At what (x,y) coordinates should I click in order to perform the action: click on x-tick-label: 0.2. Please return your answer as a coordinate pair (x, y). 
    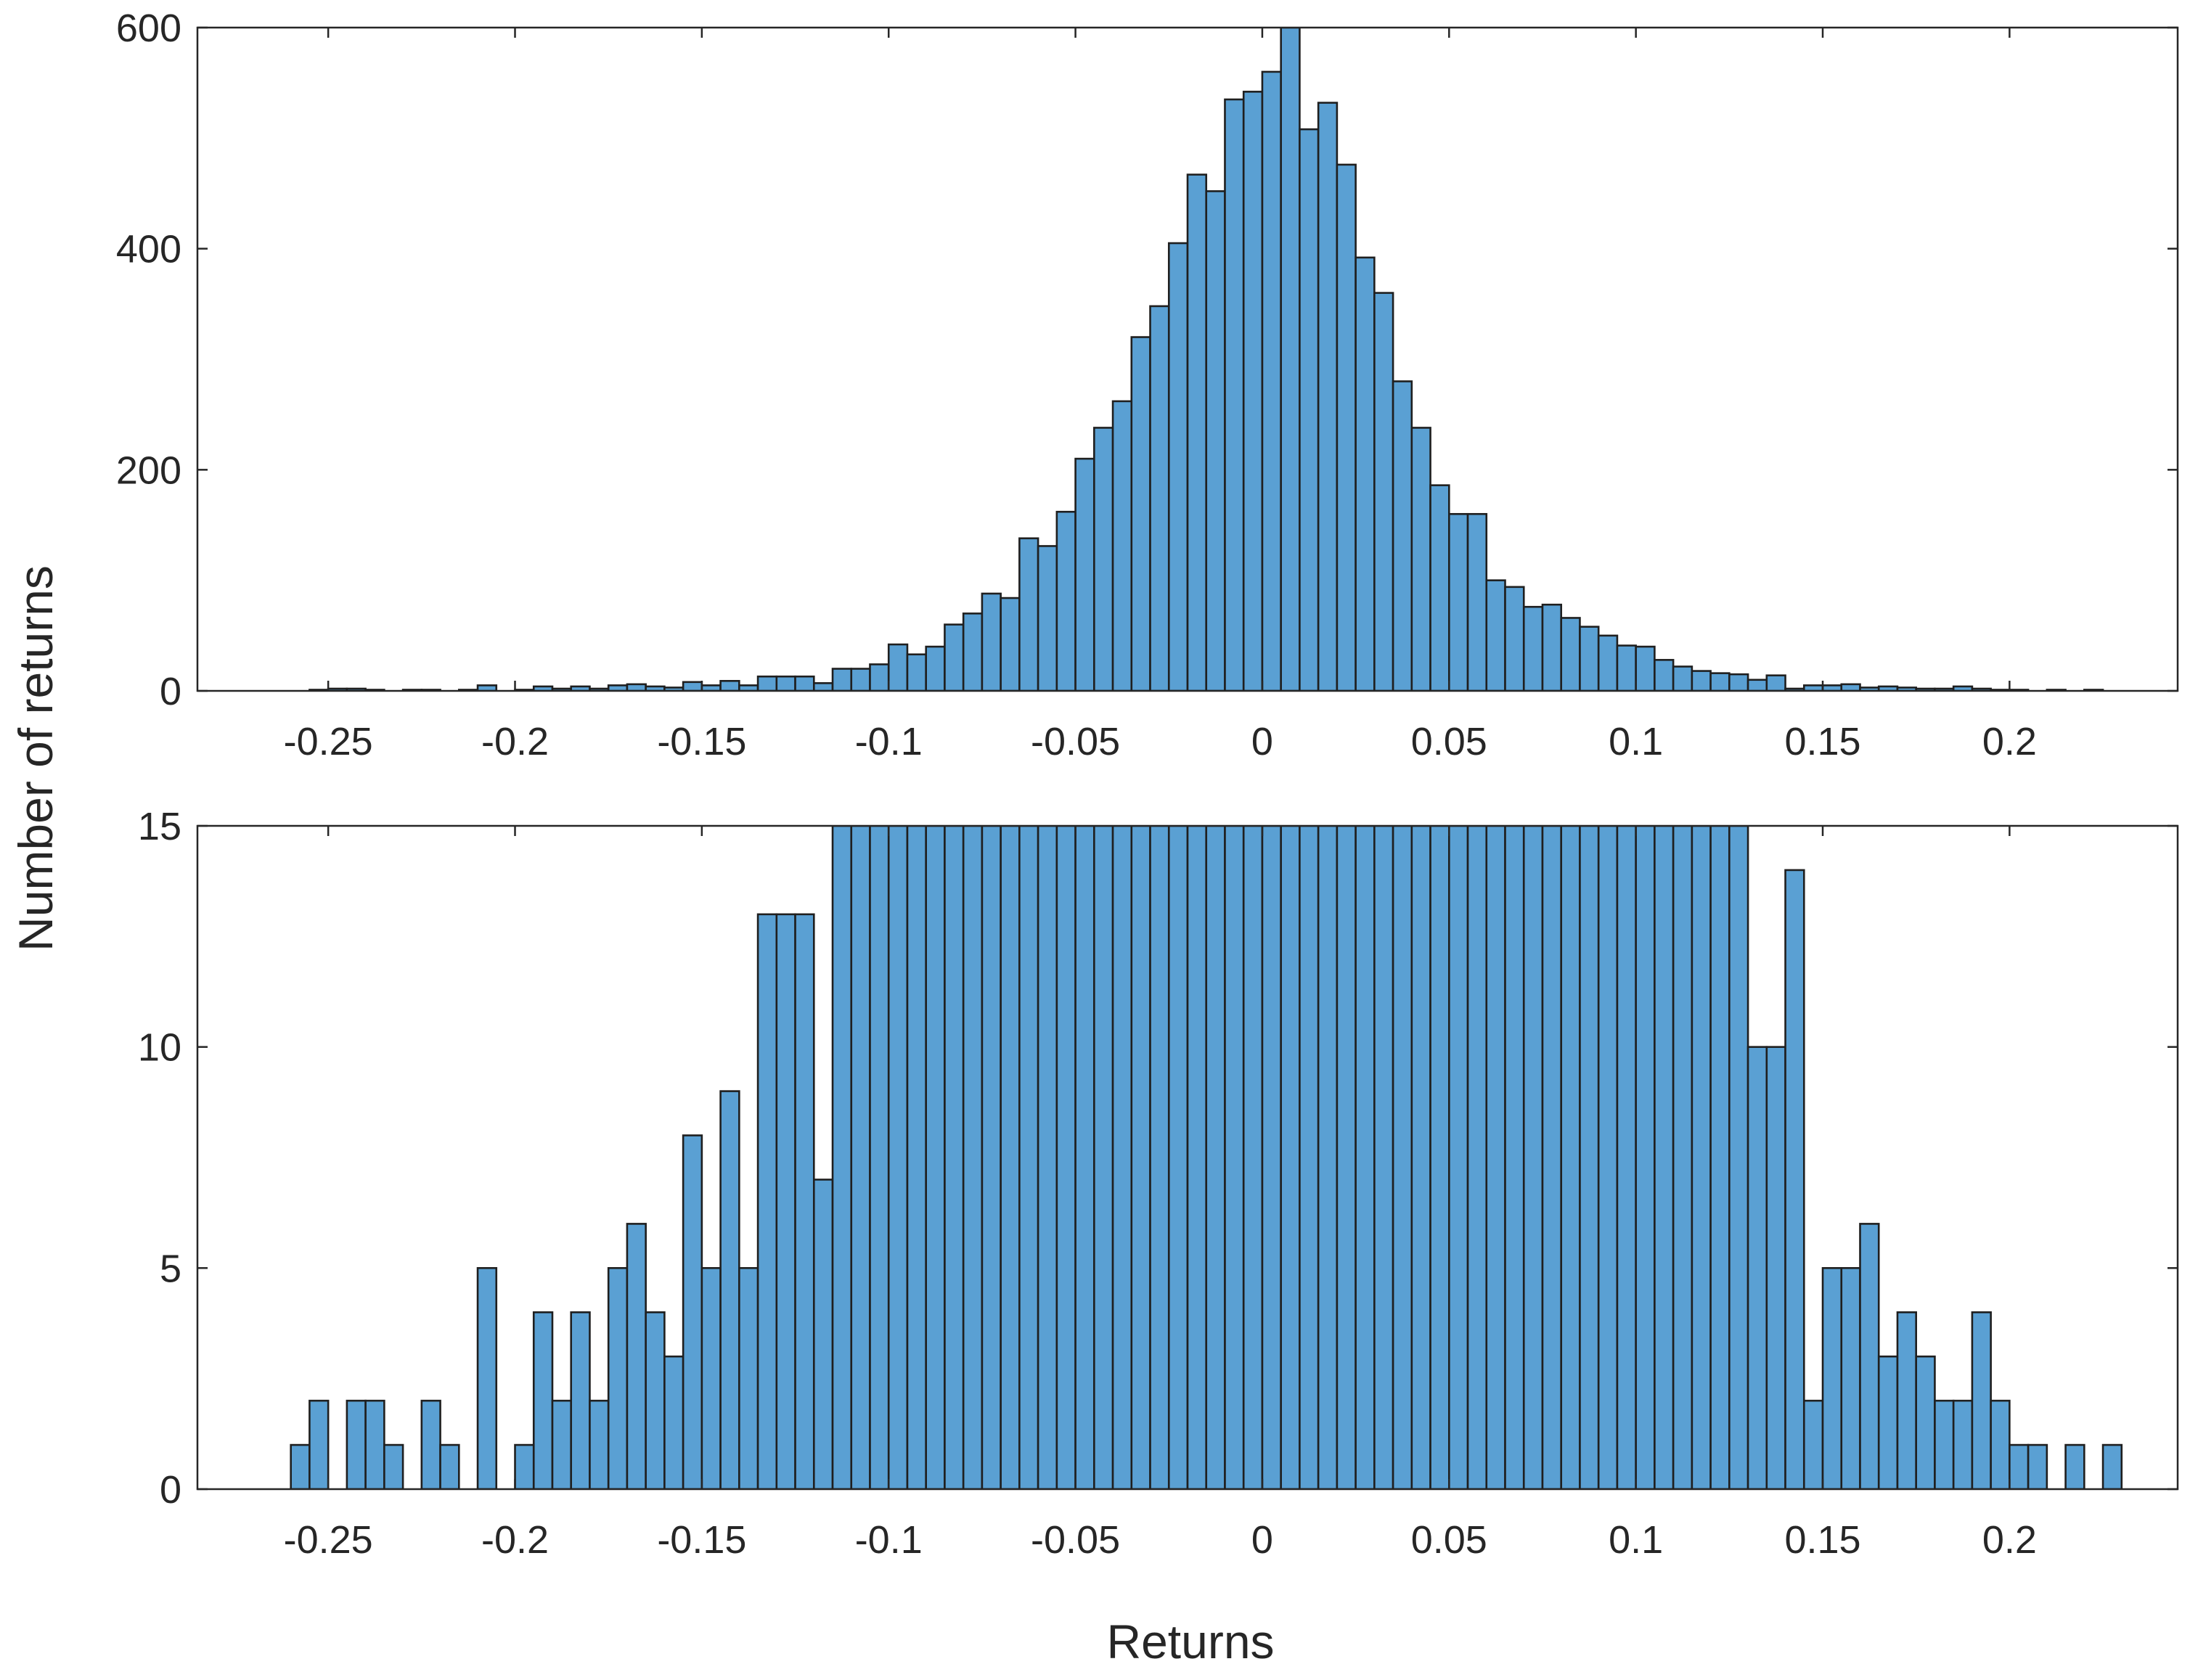
    Looking at the image, I should click on (2010, 1540).